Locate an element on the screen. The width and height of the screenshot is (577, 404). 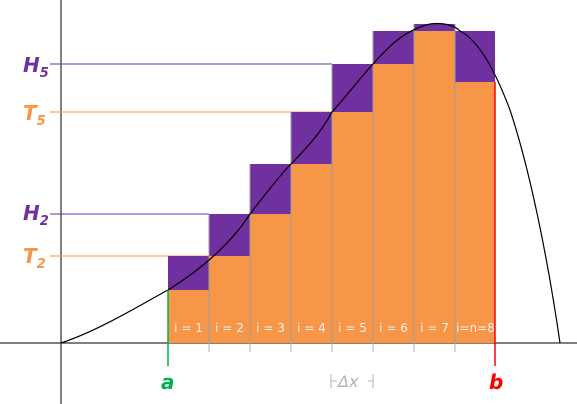
index-label-6: i = 6 is located at coordinates (393, 328).